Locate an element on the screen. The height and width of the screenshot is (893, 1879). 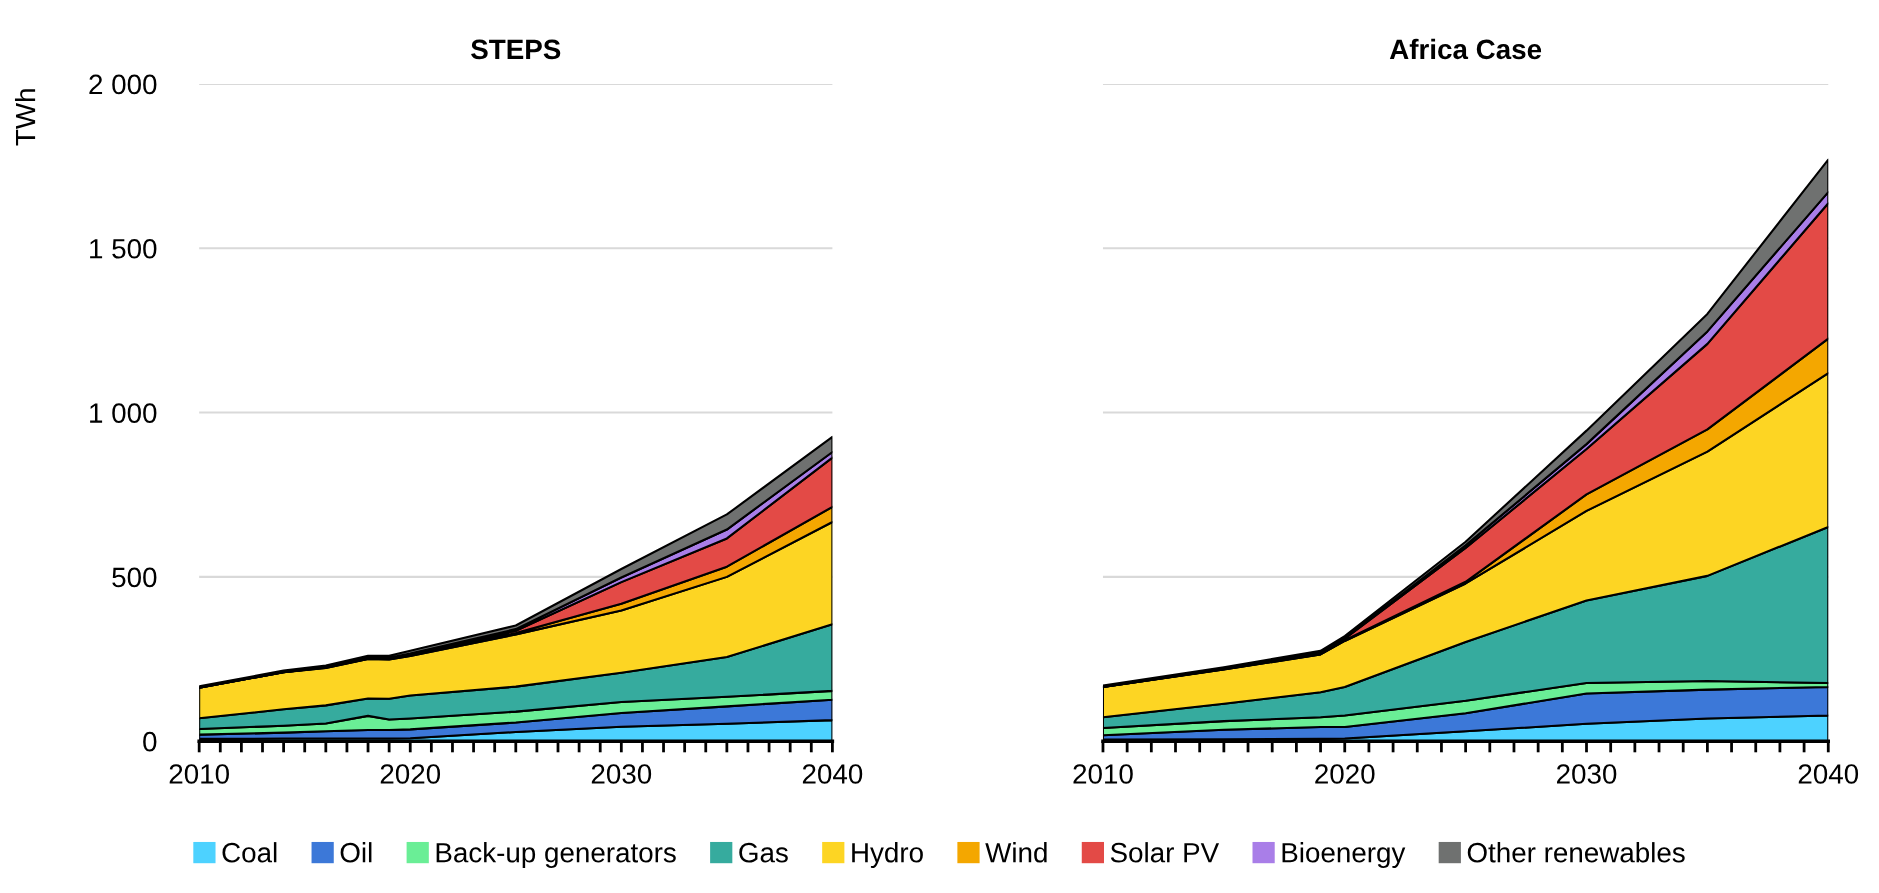
chart-title: STEPS is located at coordinates (516, 49).